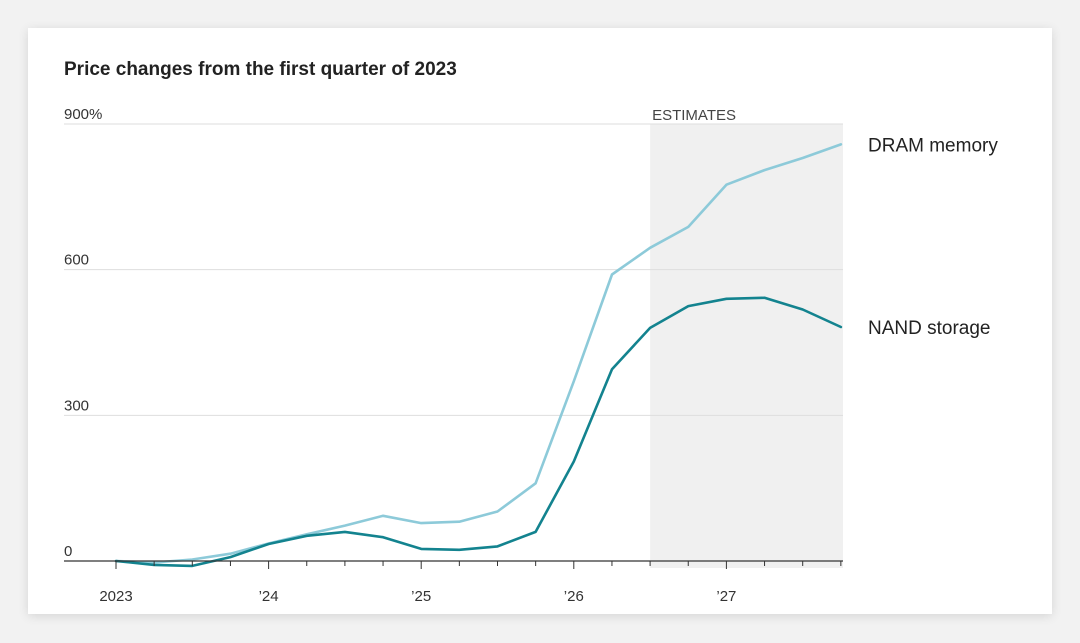 The image size is (1080, 643). Describe the element at coordinates (726, 596) in the screenshot. I see `x-tick-label: ’27` at that location.